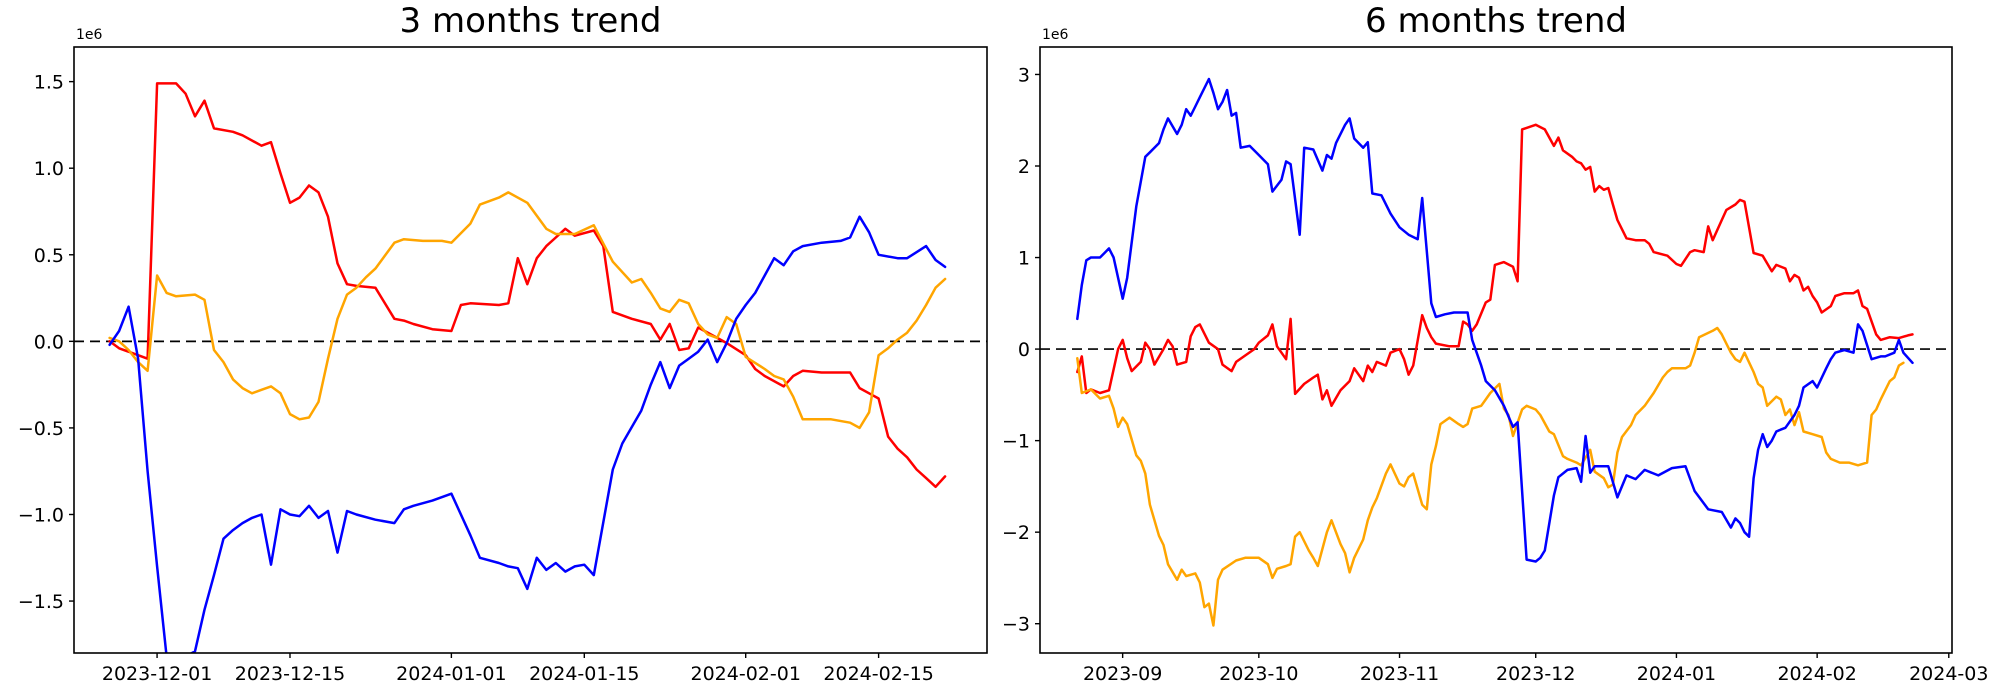  What do you see at coordinates (1024, 75) in the screenshot?
I see `y-tick-label: 3` at bounding box center [1024, 75].